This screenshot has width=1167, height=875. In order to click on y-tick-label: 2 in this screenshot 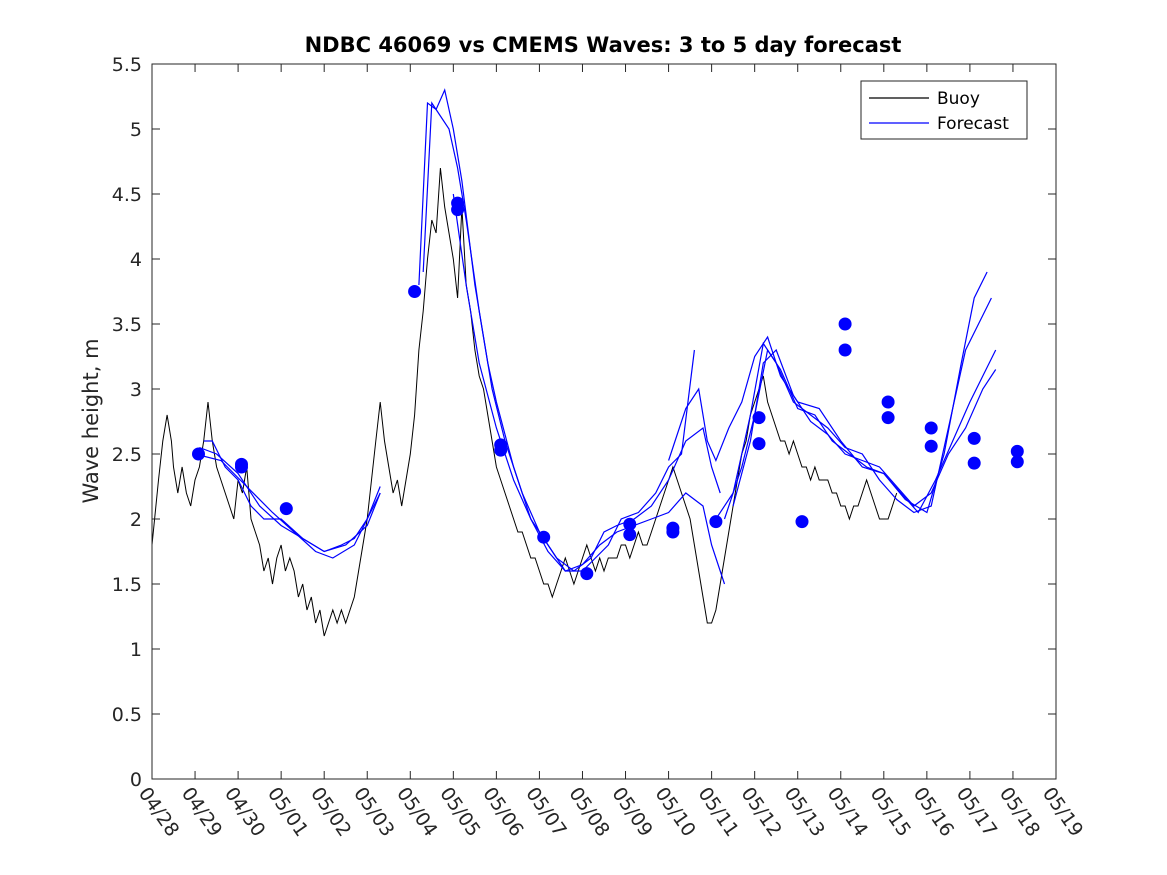, I will do `click(136, 520)`.